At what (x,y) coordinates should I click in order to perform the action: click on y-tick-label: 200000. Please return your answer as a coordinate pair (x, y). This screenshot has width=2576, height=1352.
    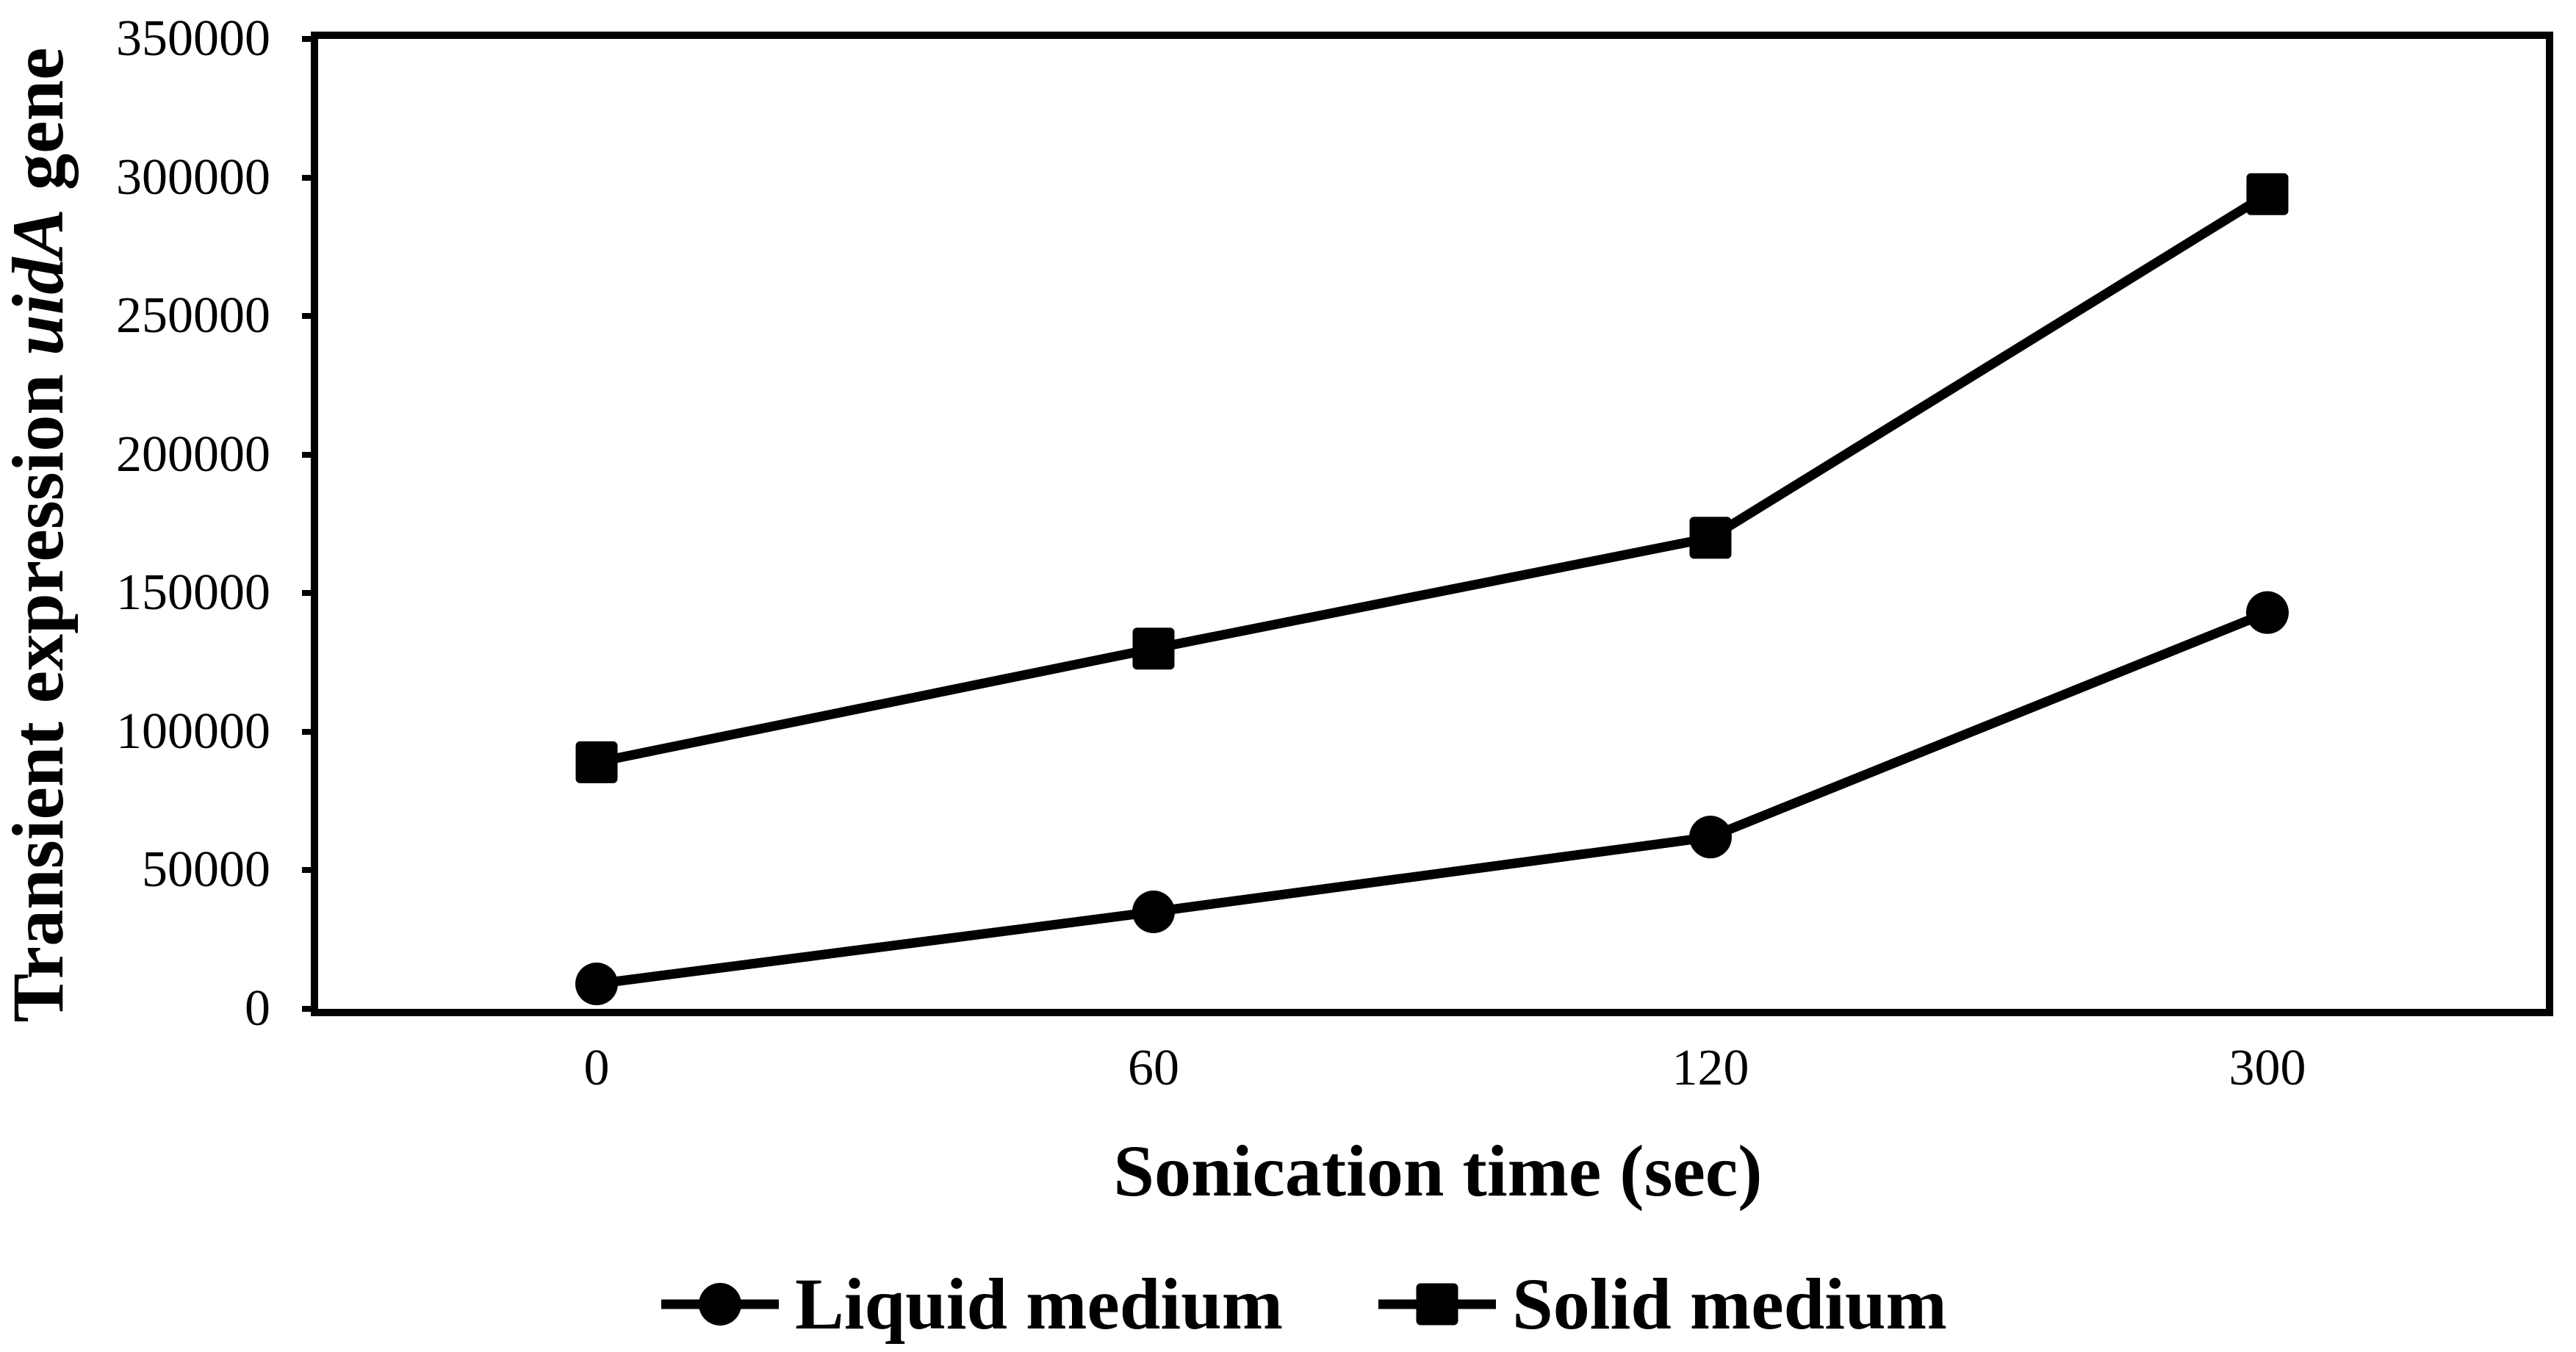
    Looking at the image, I should click on (193, 454).